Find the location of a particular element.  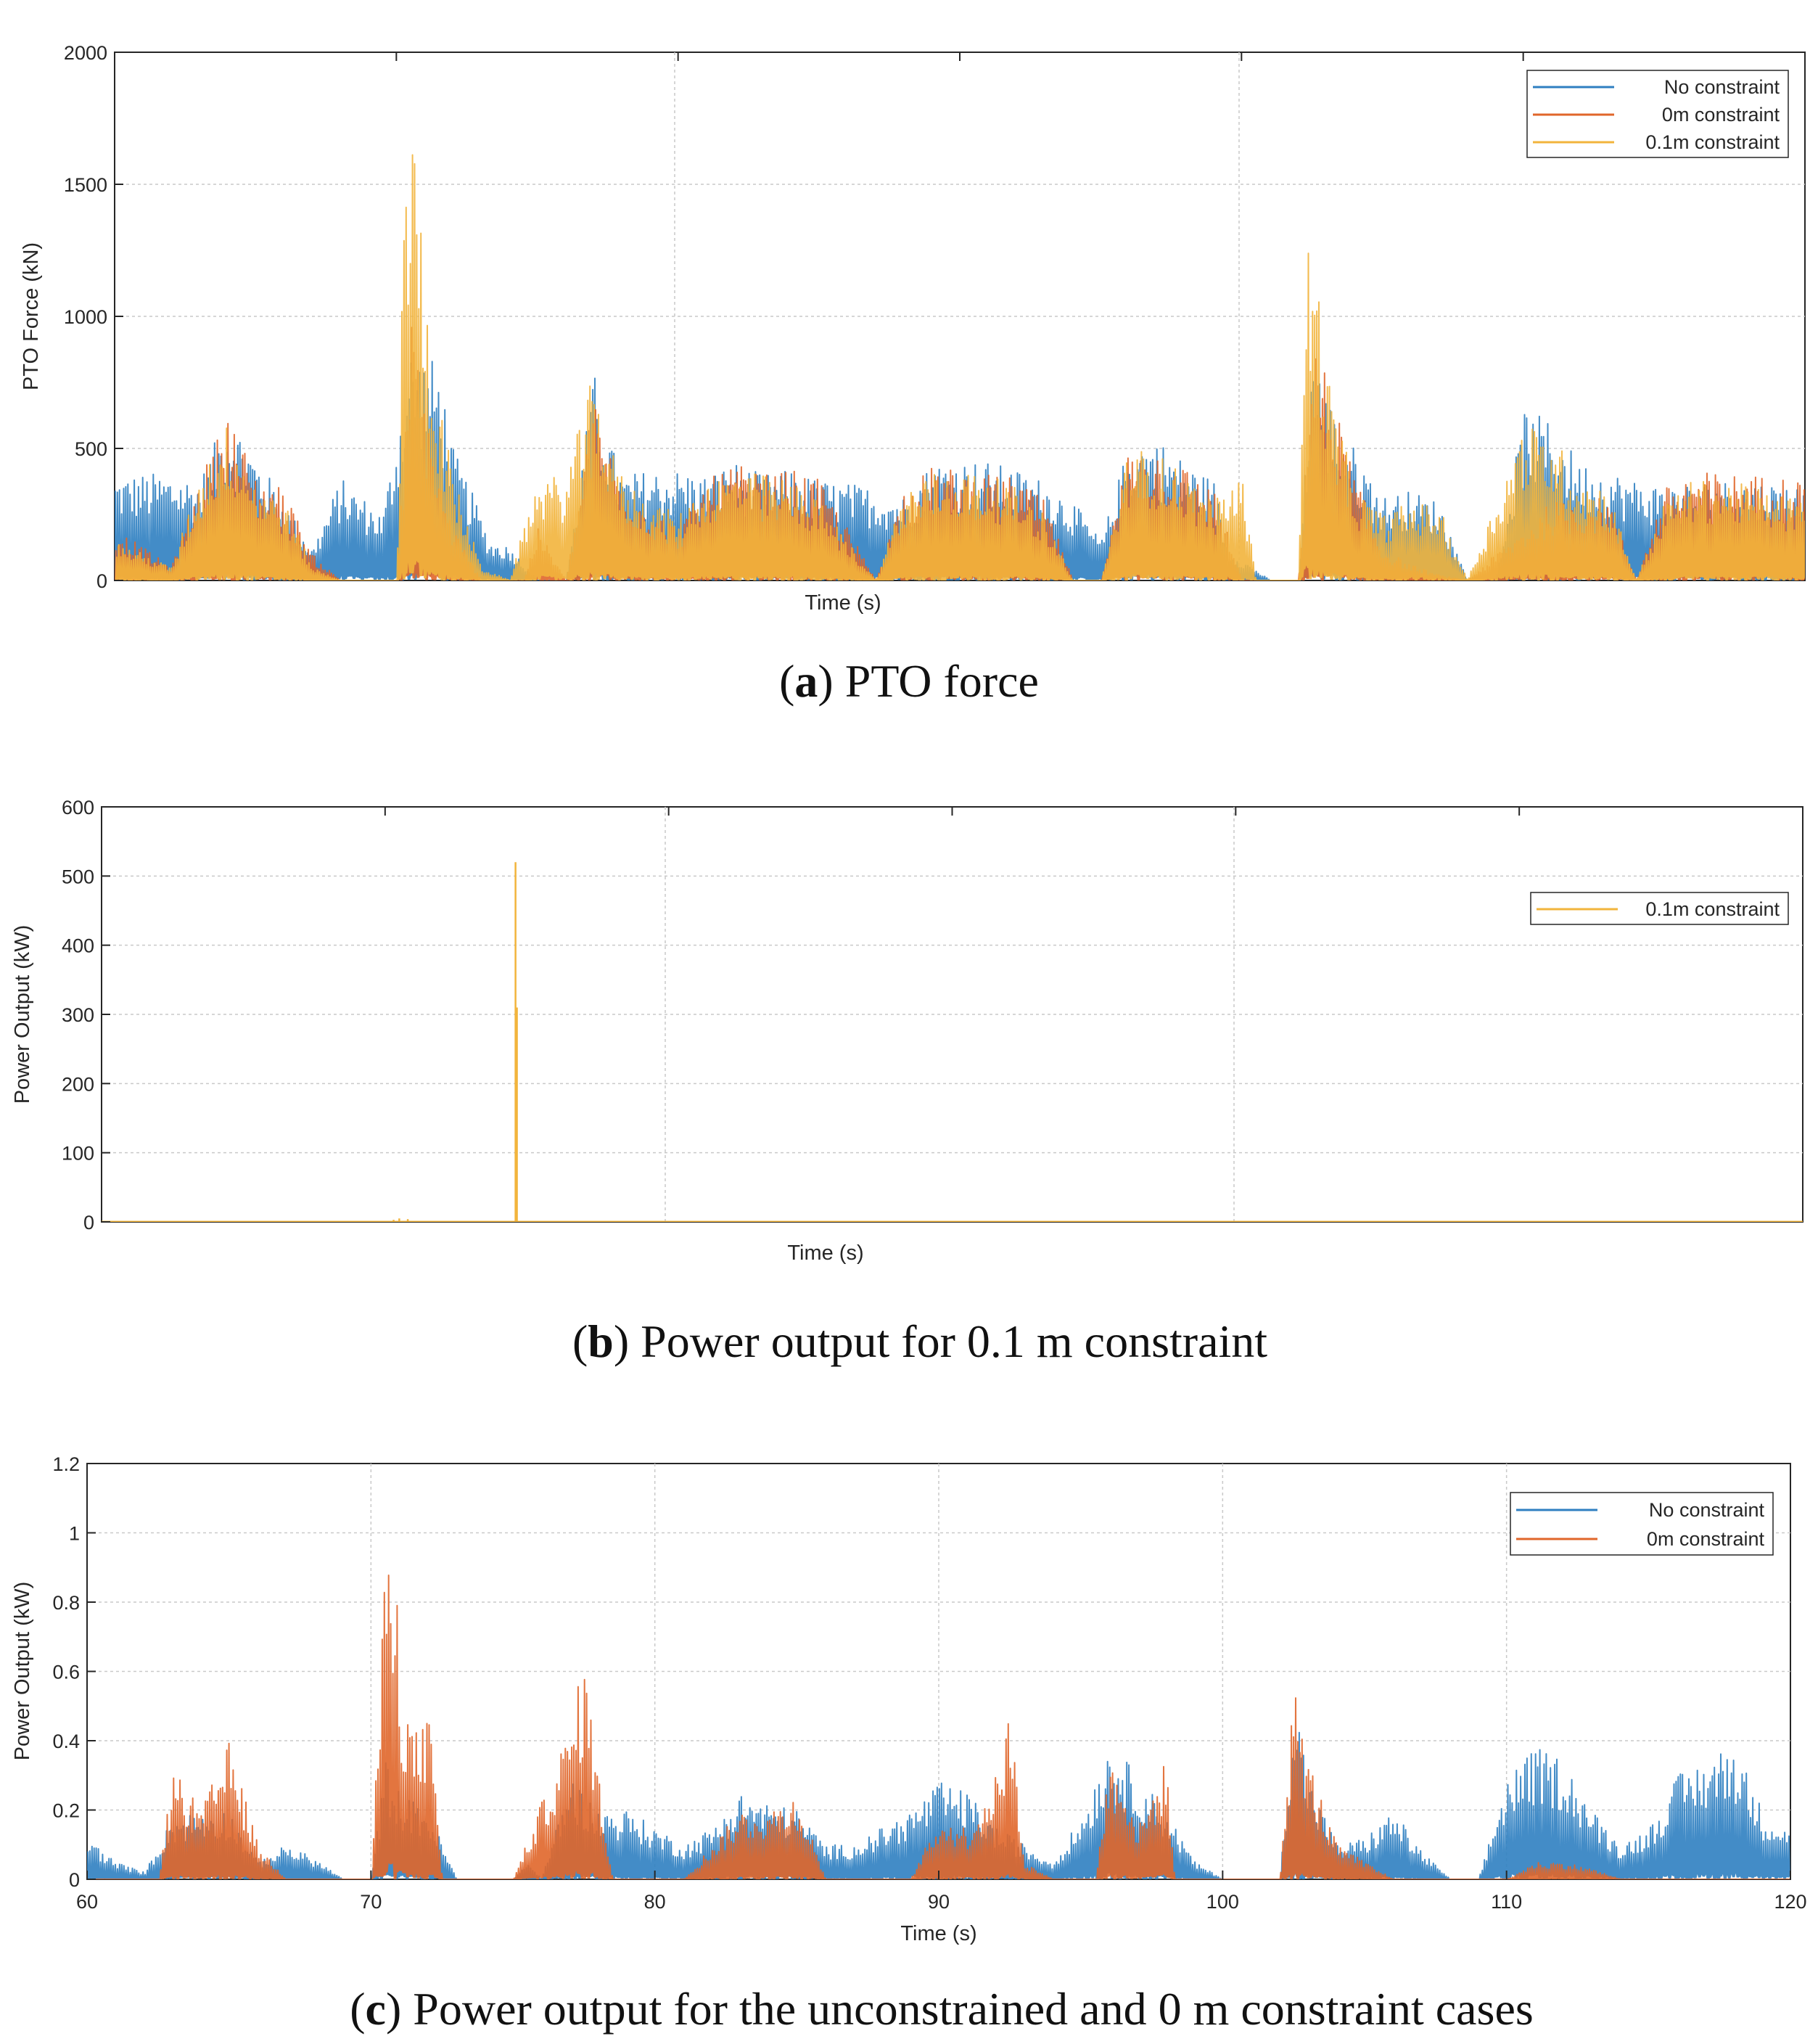

panel-b-y-tick-label: 200 is located at coordinates (78, 1084).